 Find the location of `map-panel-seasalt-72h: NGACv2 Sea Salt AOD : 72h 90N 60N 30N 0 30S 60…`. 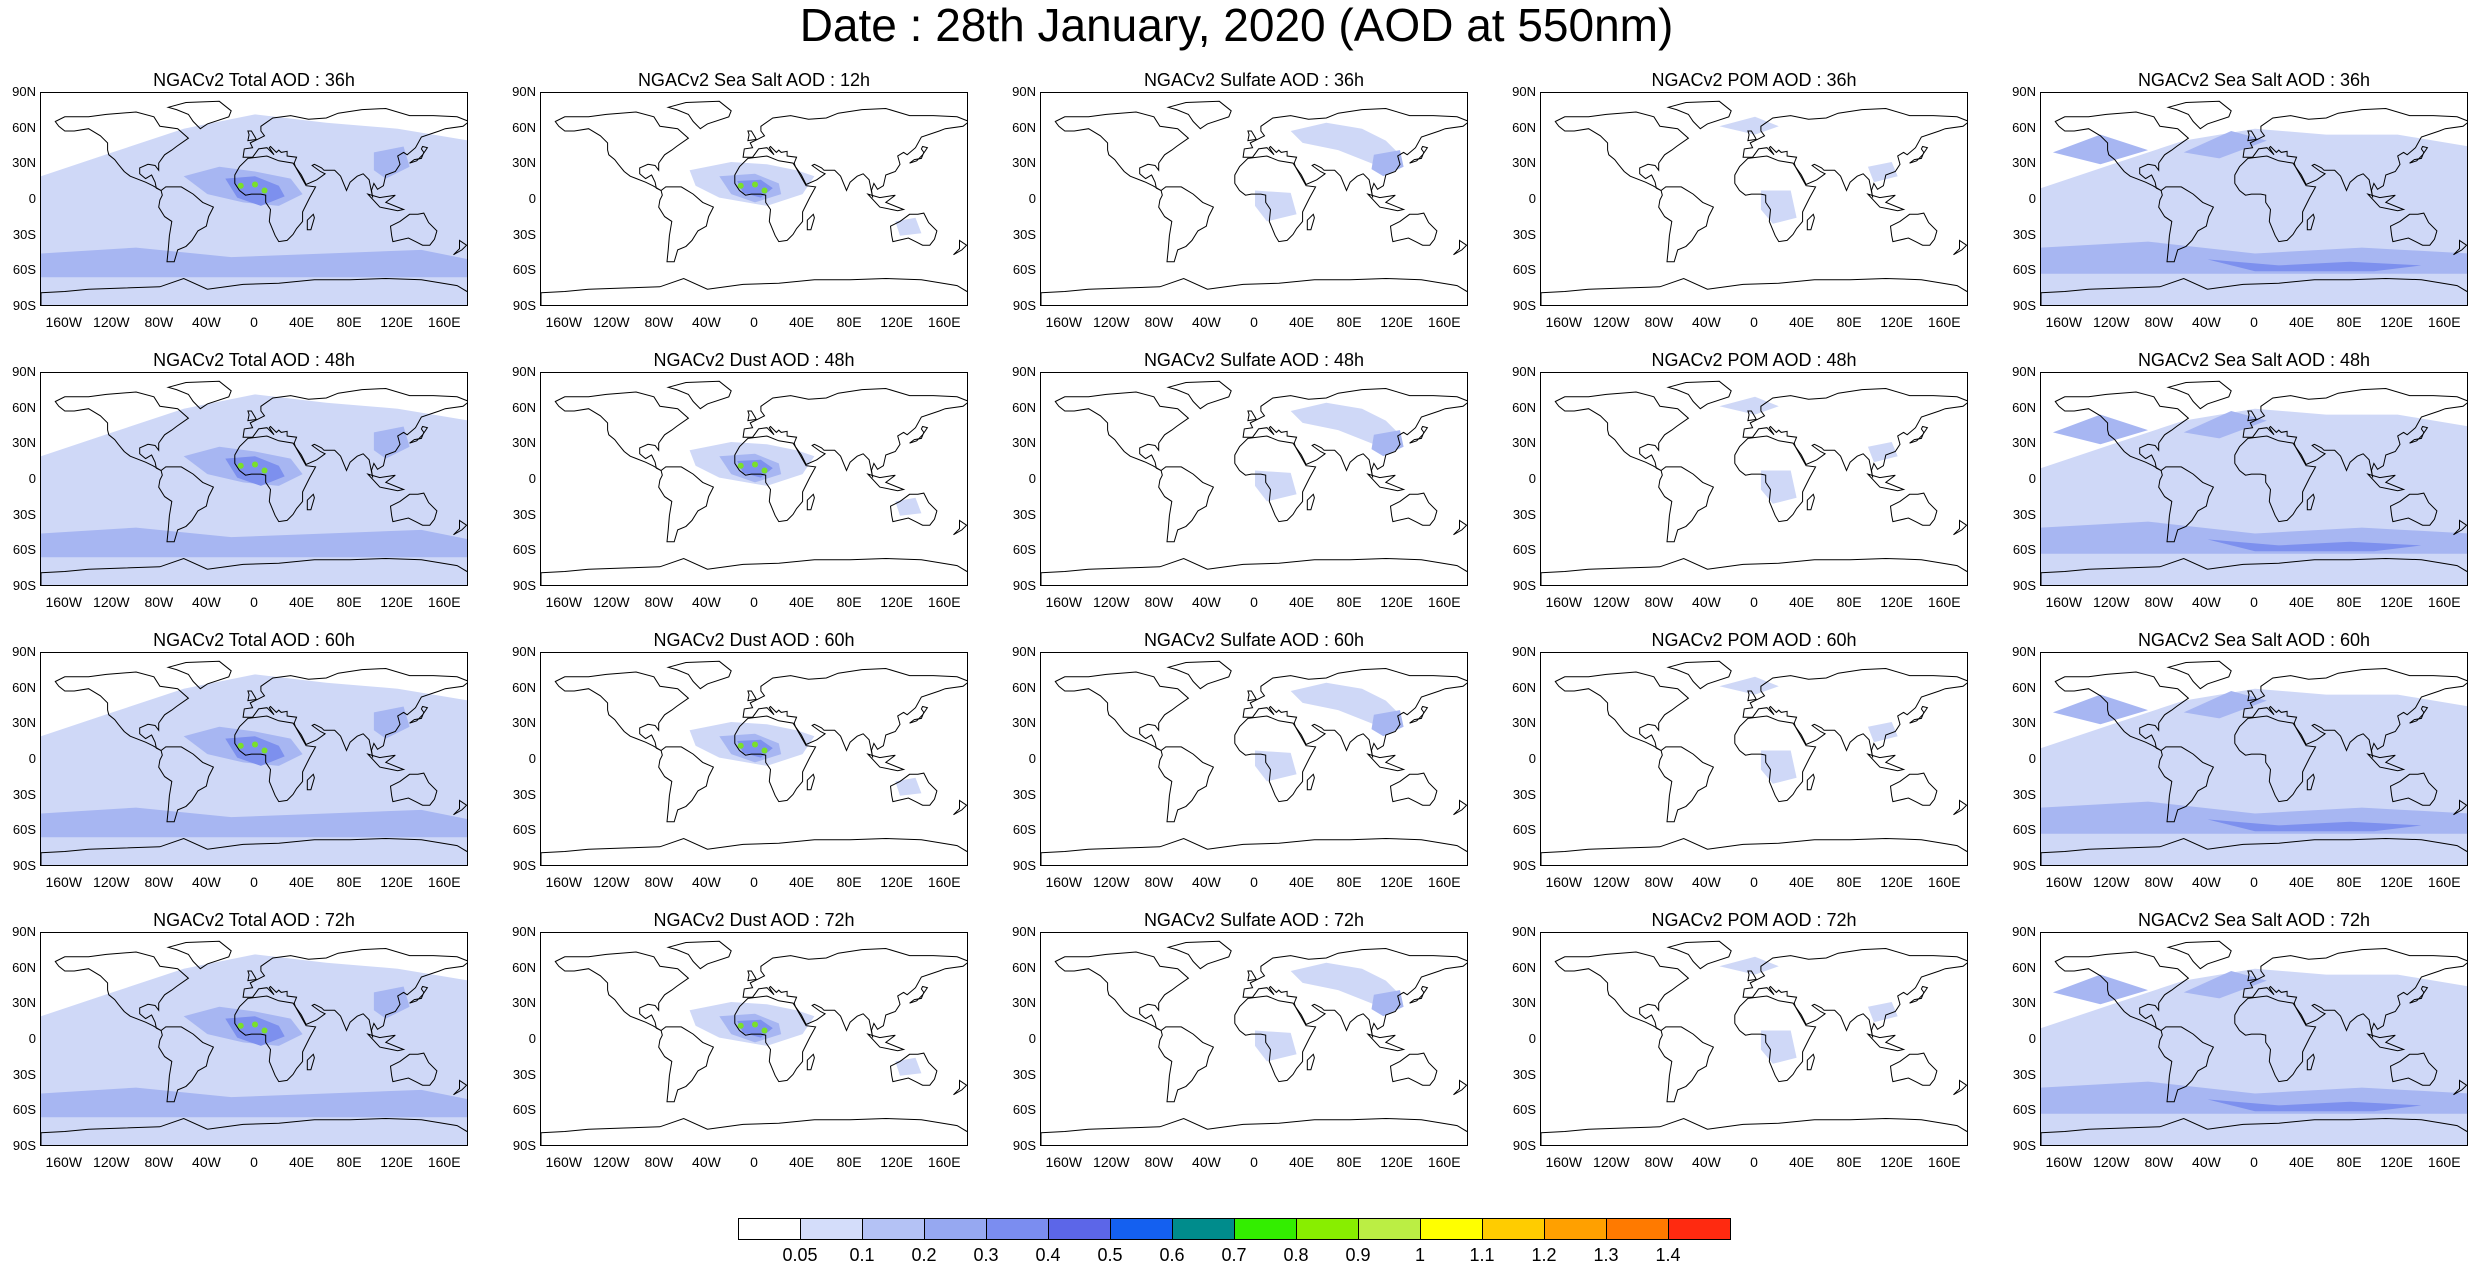

map-panel-seasalt-72h: NGACv2 Sea Salt AOD : 72h 90N 60N 30N 0 30S 60… is located at coordinates (2236, 1049).